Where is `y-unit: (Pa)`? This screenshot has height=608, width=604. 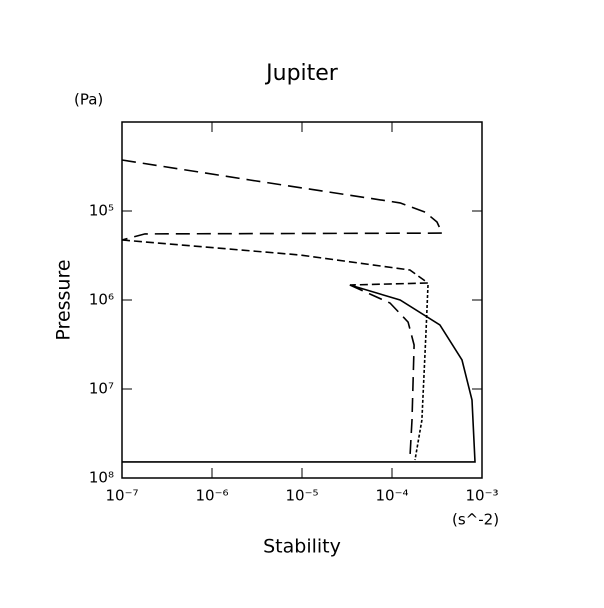 y-unit: (Pa) is located at coordinates (88, 100).